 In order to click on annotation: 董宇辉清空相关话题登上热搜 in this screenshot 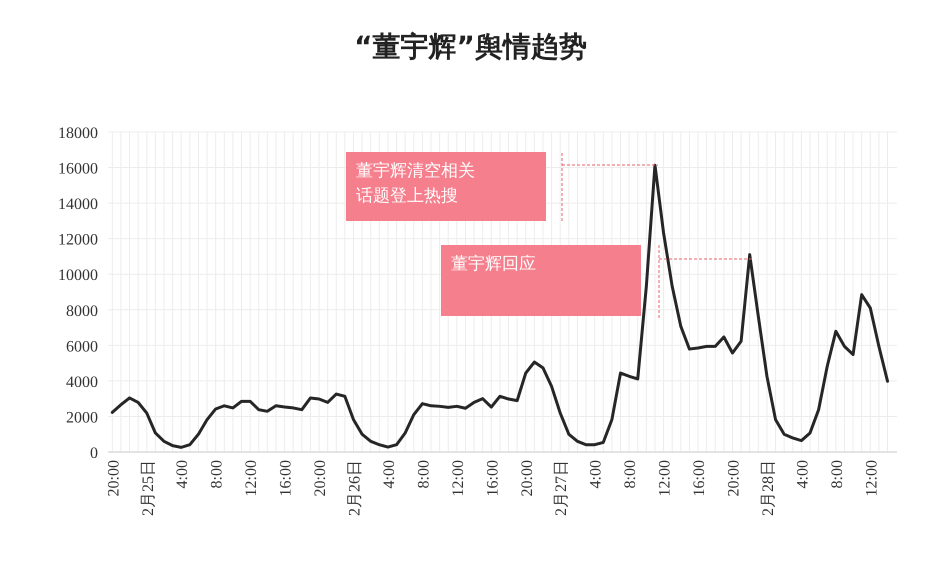, I will do `click(415, 183)`.